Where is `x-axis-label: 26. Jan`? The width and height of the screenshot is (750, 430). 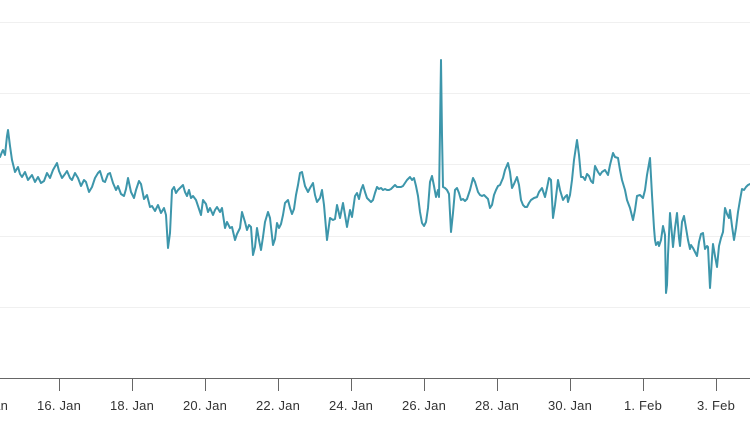
x-axis-label: 26. Jan is located at coordinates (424, 405).